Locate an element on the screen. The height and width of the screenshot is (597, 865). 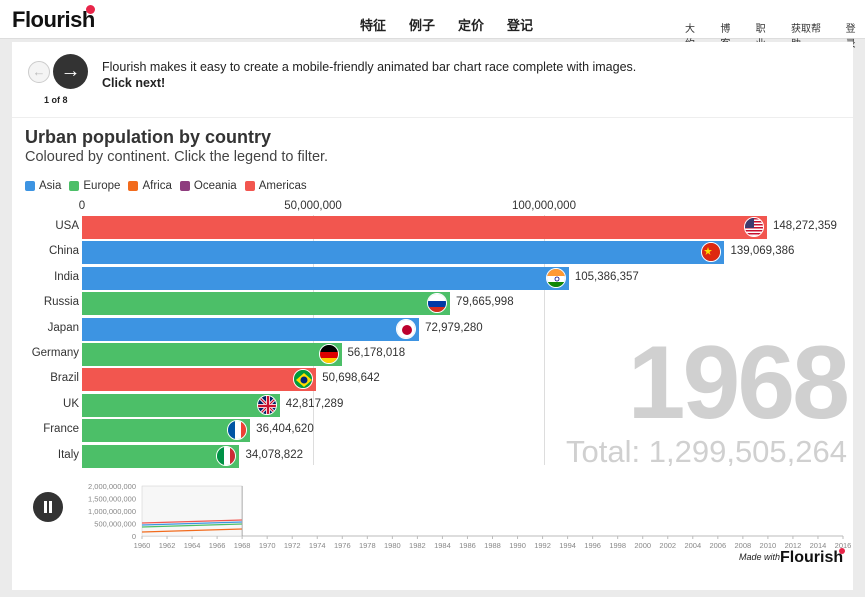
timeline-x-tick-label: 2016 is located at coordinates (843, 545).